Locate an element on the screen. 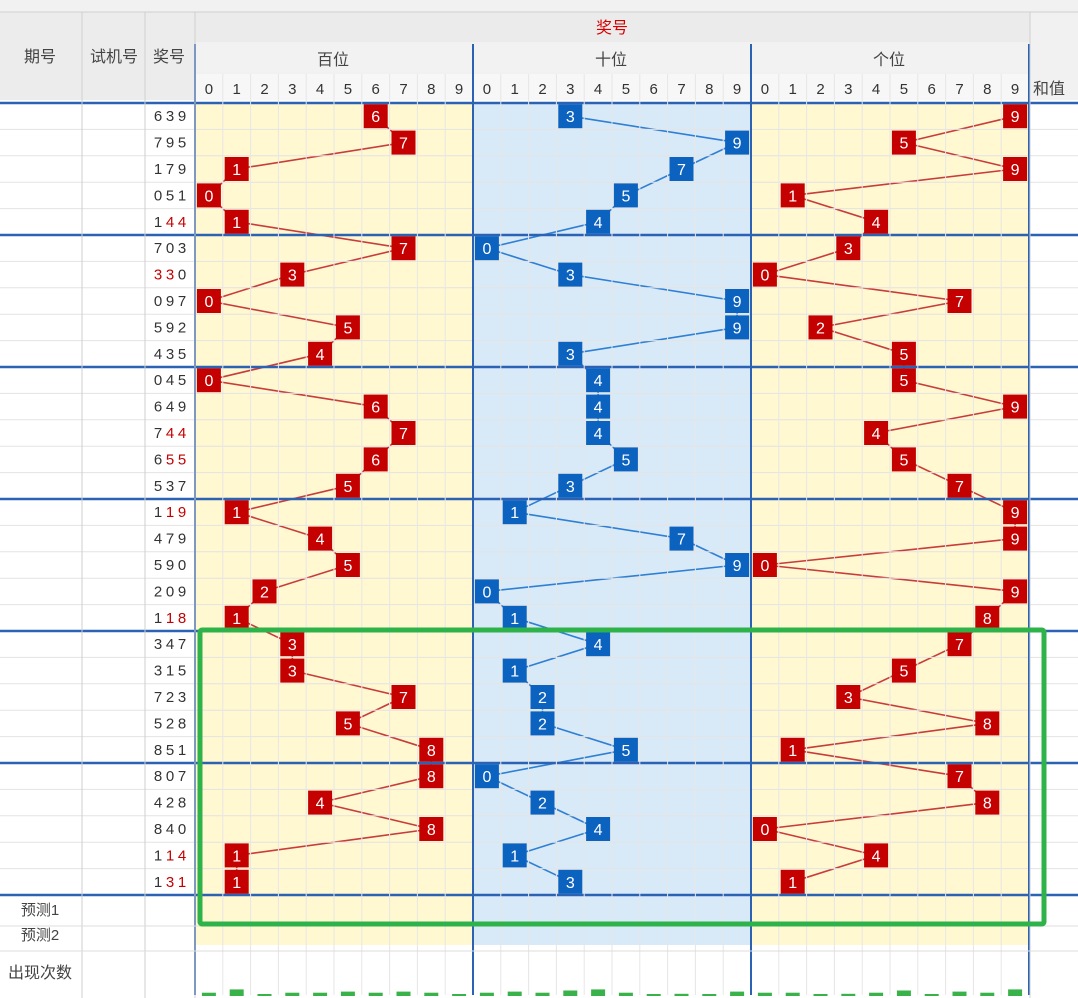  header-digit: 4 is located at coordinates (876, 89).